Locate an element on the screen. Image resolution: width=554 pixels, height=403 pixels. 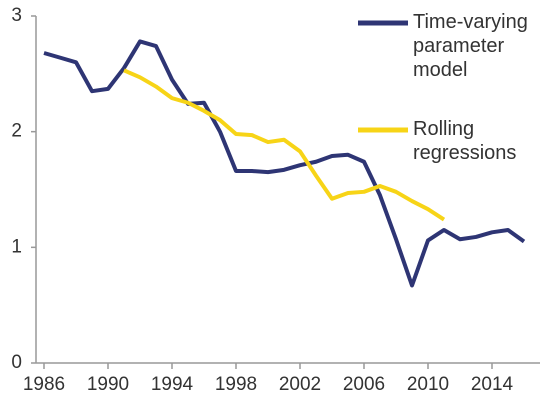
x-tick-label: 1998 is located at coordinates (236, 384).